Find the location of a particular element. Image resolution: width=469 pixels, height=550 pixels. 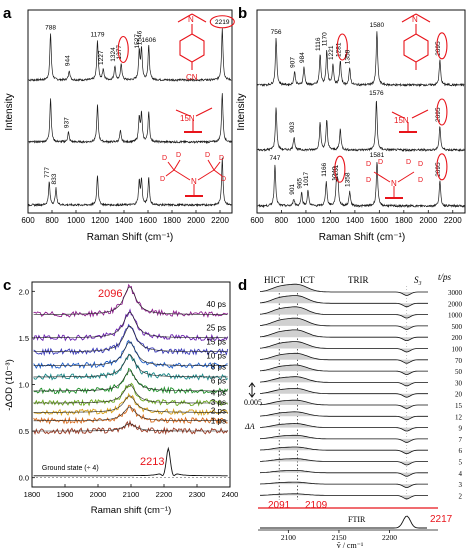

molecule-b-n2-label: N is located at coordinates (394, 183).